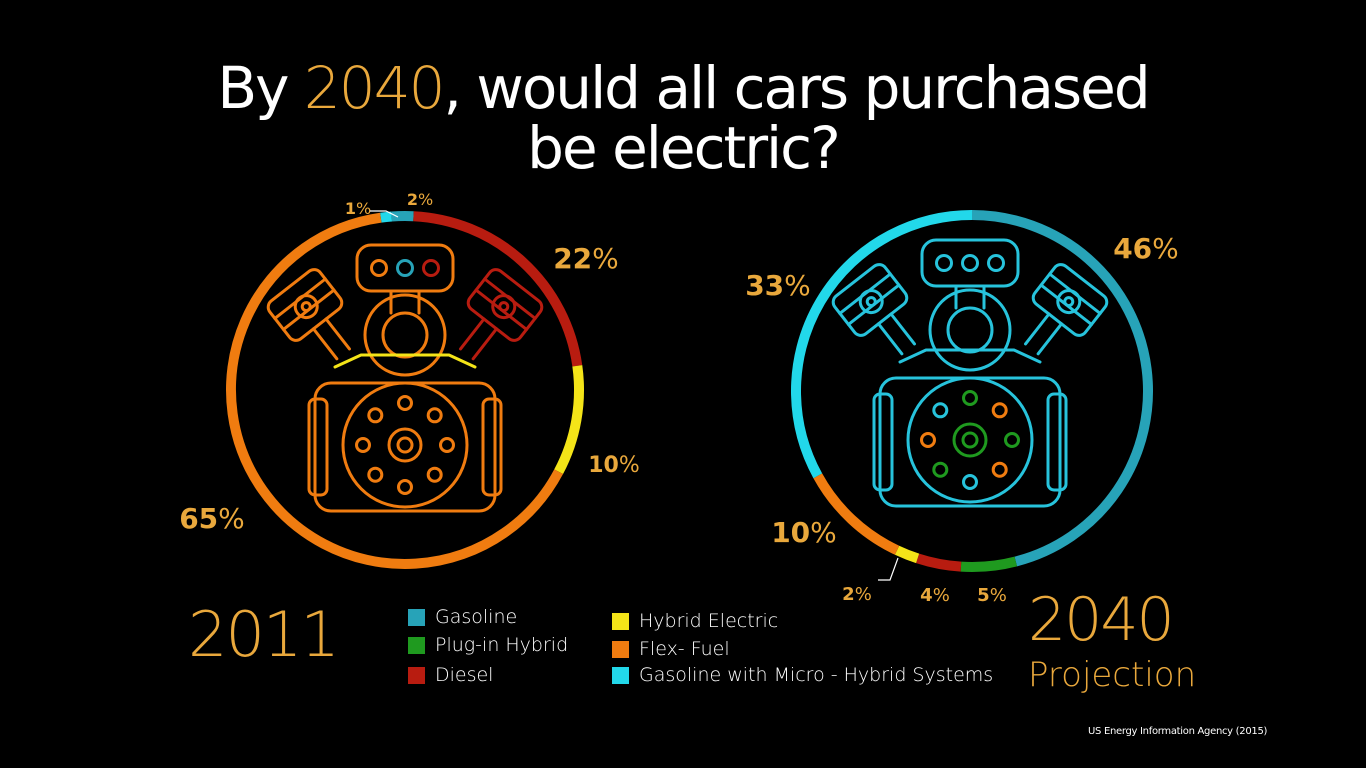 This screenshot has height=768, width=1366. I want to click on legend-item-diesel: Diesel, so click(450, 675).